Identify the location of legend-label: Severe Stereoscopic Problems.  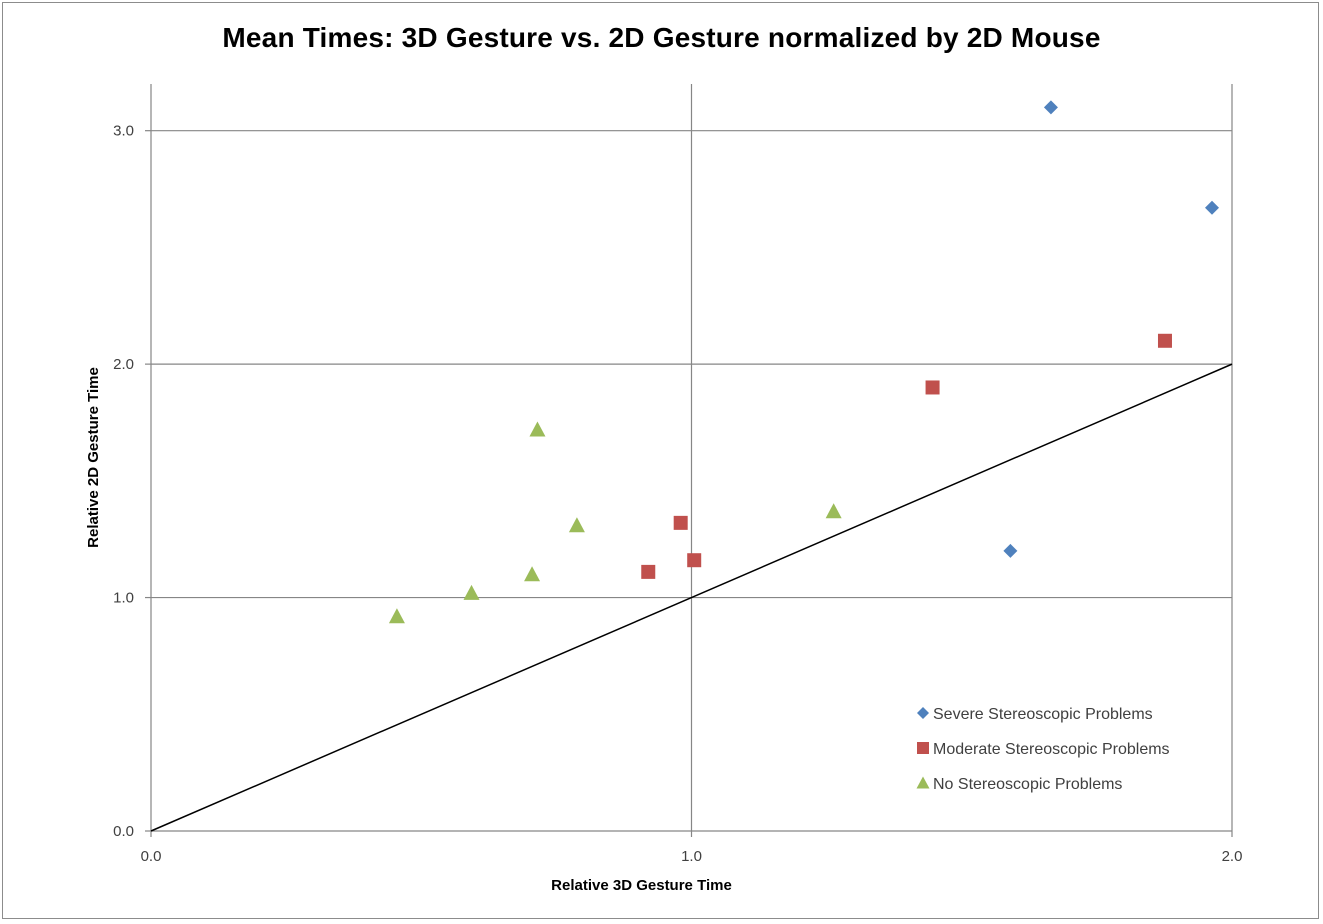
(1043, 714).